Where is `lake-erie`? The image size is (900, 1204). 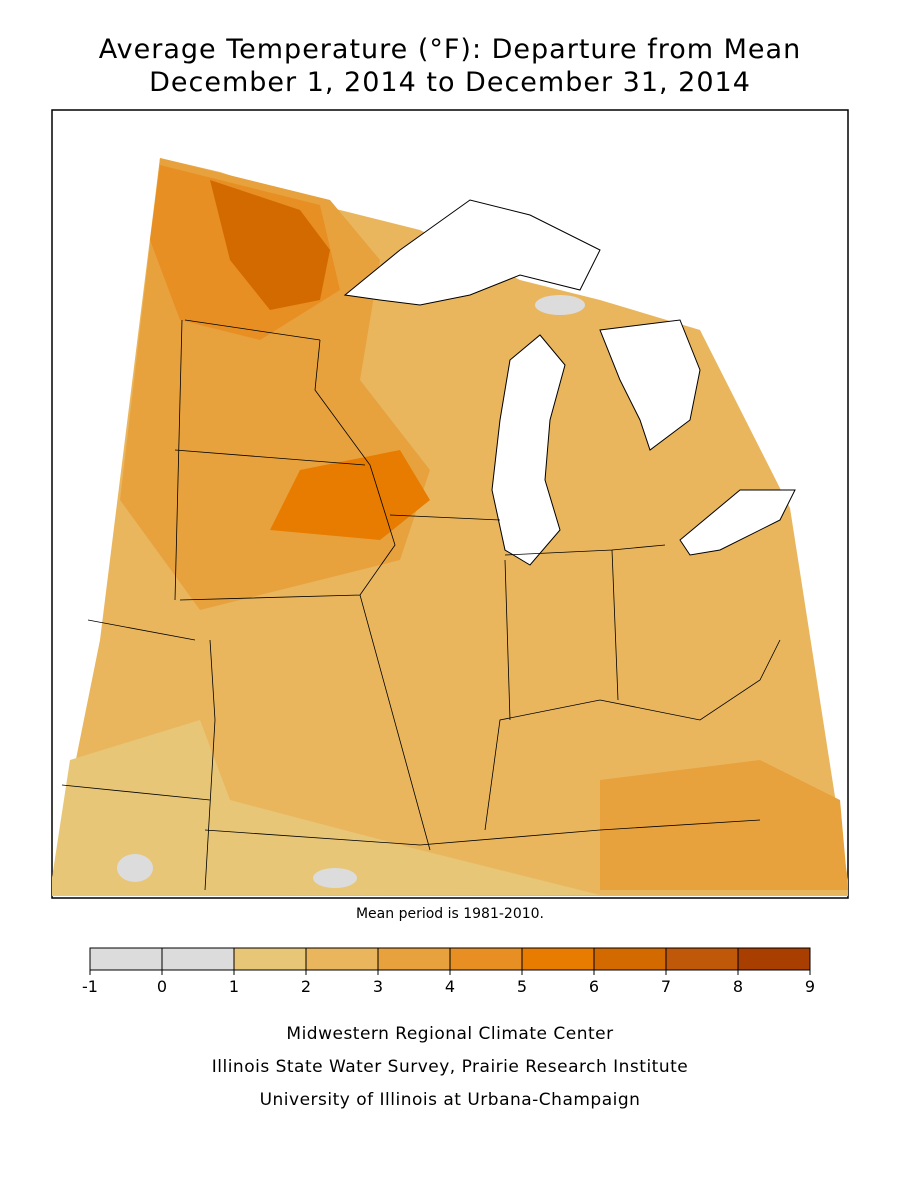
lake-erie is located at coordinates (737, 522).